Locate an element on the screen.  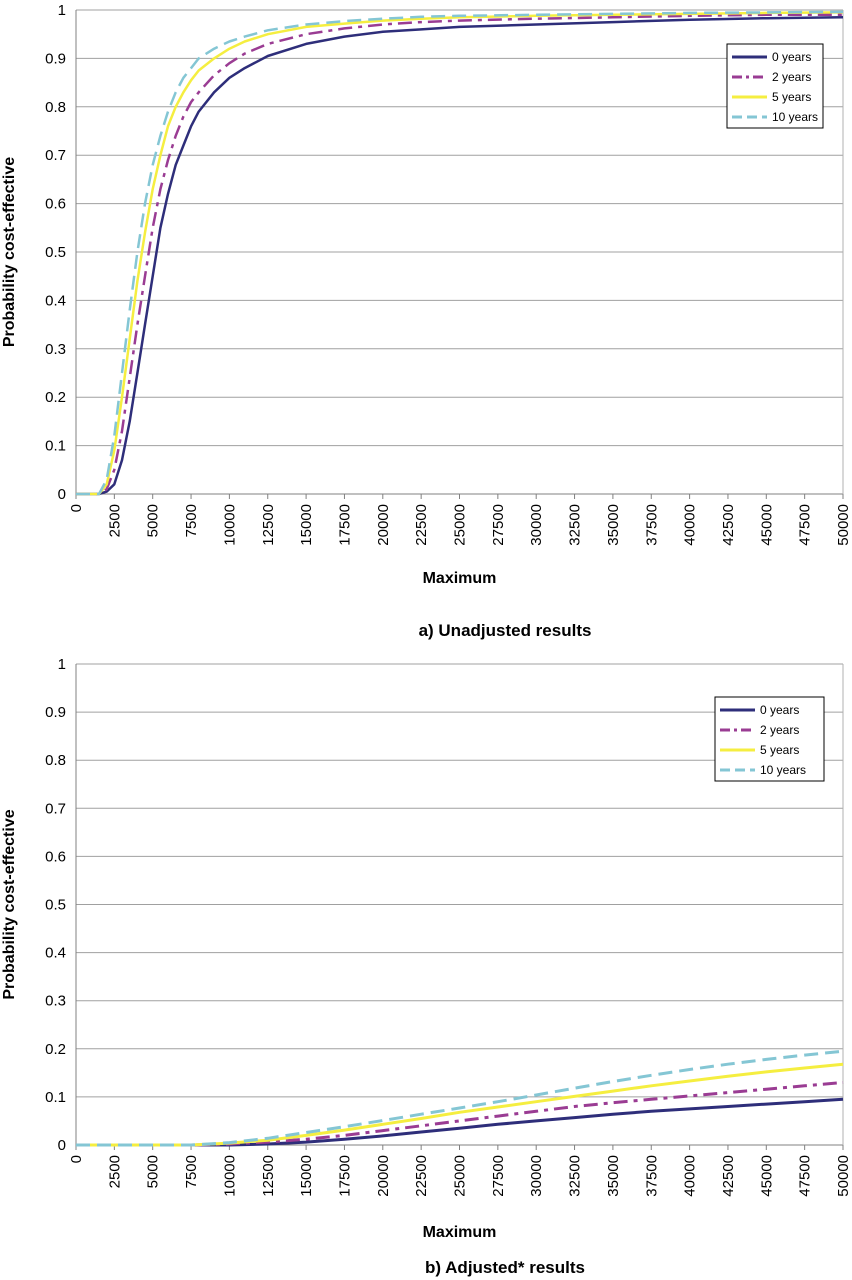
series-line-0-years is located at coordinates (460, 1122).